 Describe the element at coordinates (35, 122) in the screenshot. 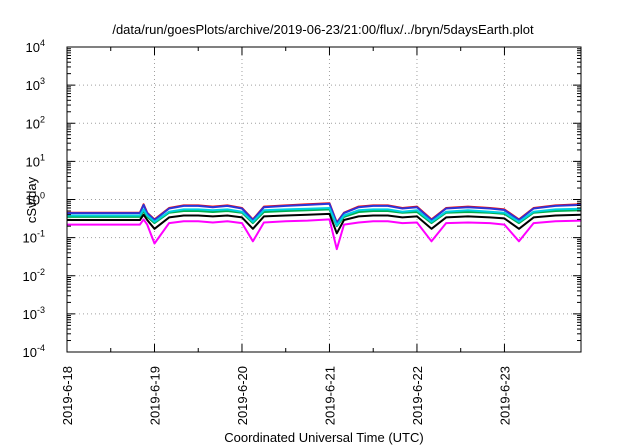

I see `y-tick-label: 10²` at that location.